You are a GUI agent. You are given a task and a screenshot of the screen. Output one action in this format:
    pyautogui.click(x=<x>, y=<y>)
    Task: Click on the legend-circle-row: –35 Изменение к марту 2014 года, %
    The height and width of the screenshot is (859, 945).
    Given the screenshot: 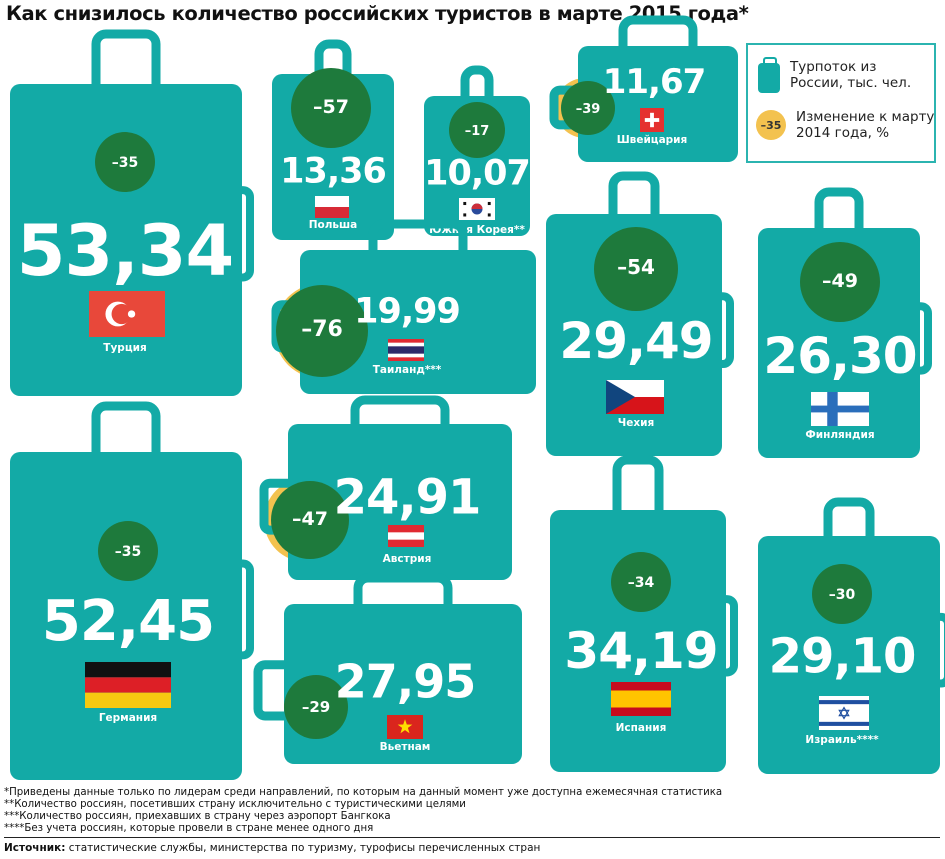 What is the action you would take?
    pyautogui.click(x=846, y=125)
    